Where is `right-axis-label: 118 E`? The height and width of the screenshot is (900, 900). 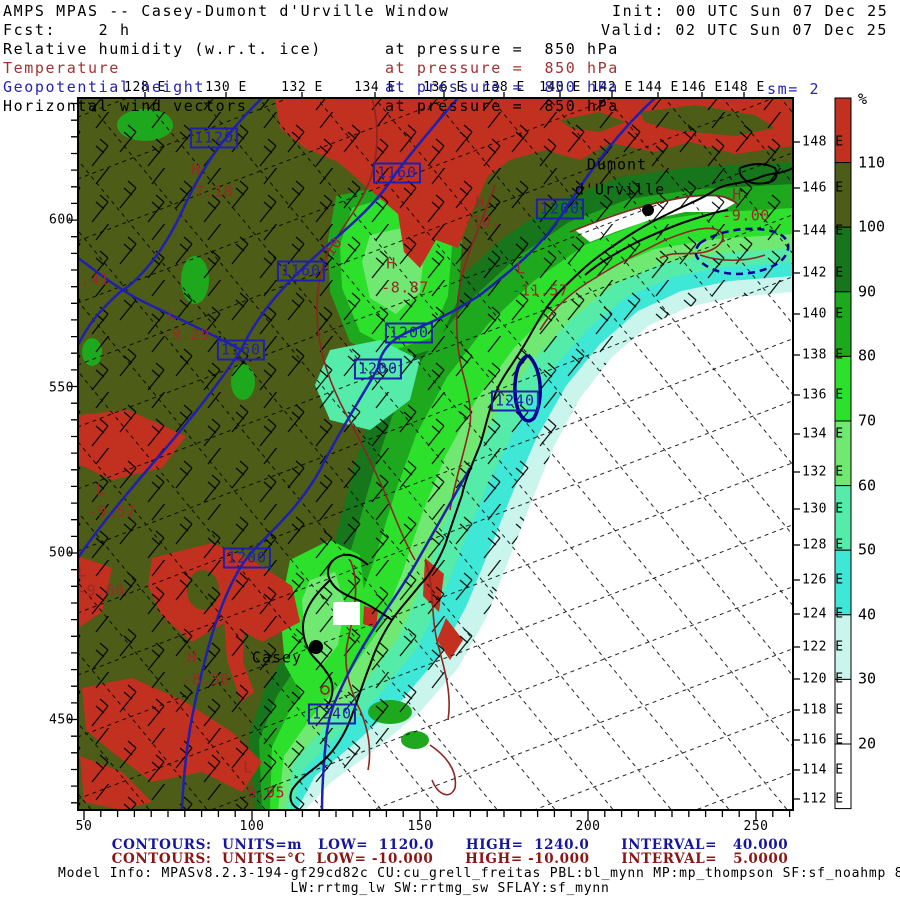 right-axis-label: 118 E is located at coordinates (823, 710).